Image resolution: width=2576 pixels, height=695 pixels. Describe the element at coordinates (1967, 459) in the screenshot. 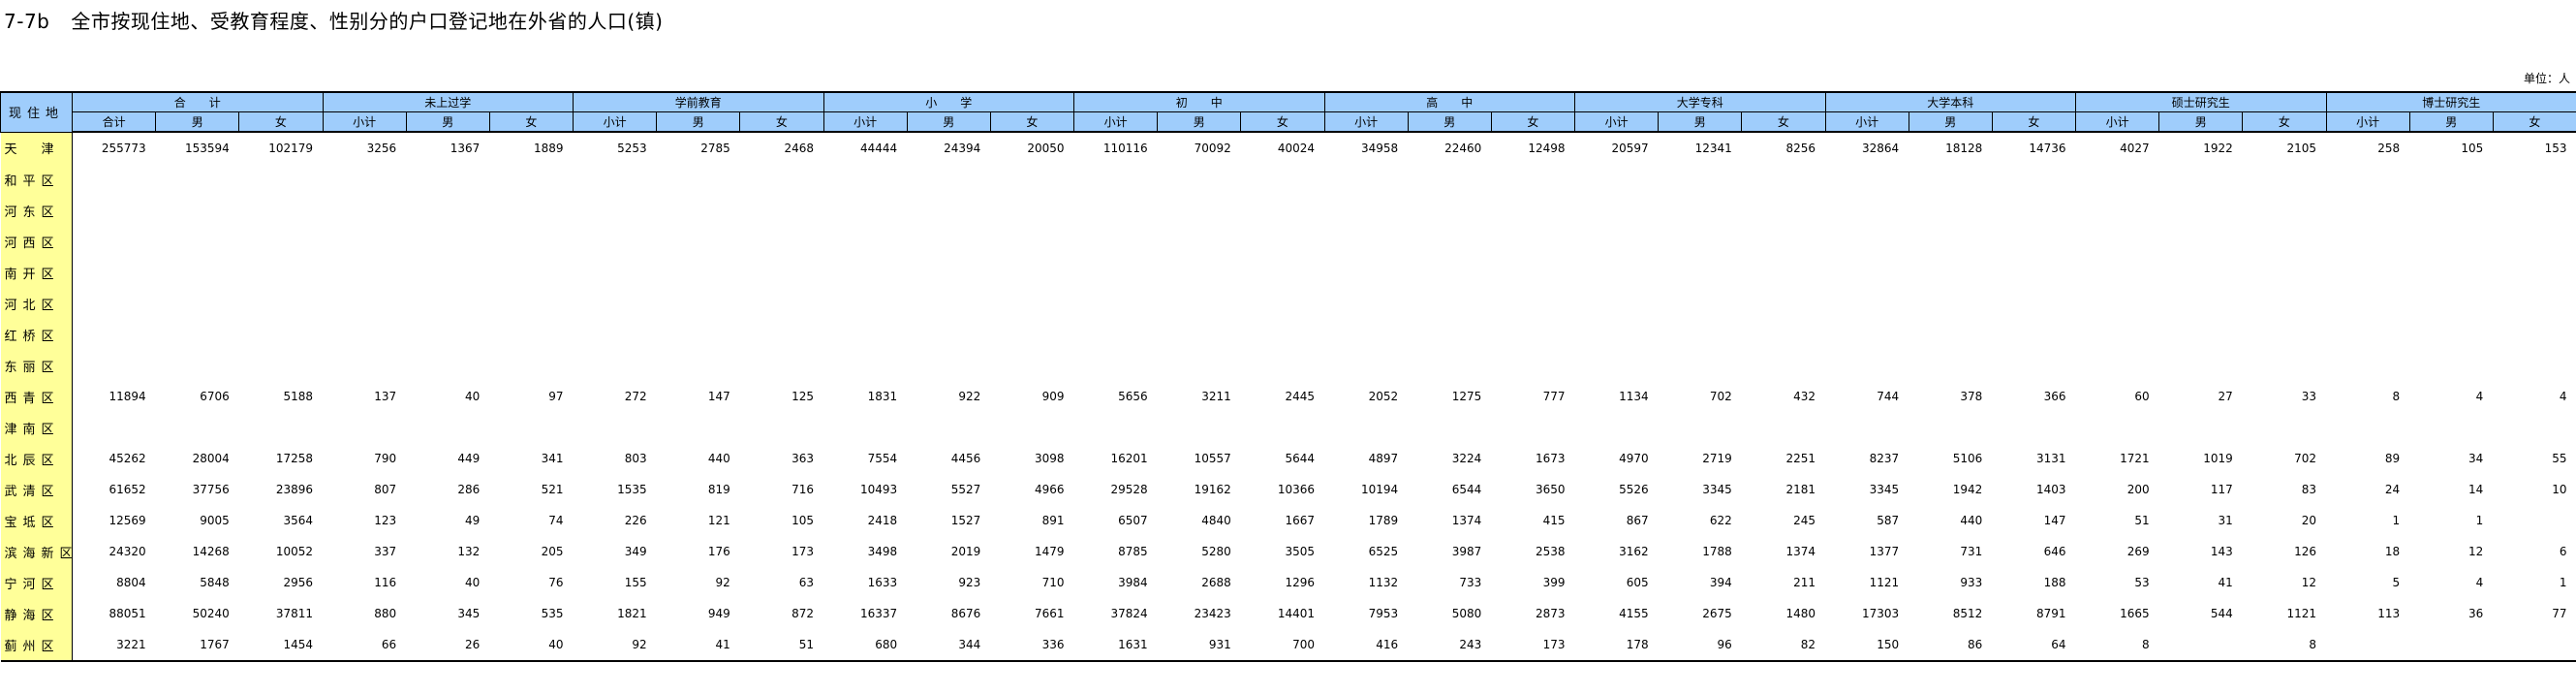

I see `value-cell: 5106` at that location.